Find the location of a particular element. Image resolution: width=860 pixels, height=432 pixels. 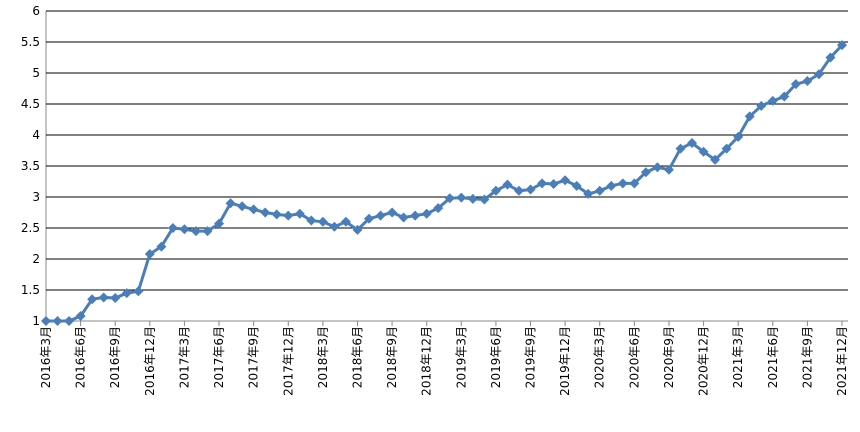

x-tick-label: 2018年12月 is located at coordinates (427, 361).